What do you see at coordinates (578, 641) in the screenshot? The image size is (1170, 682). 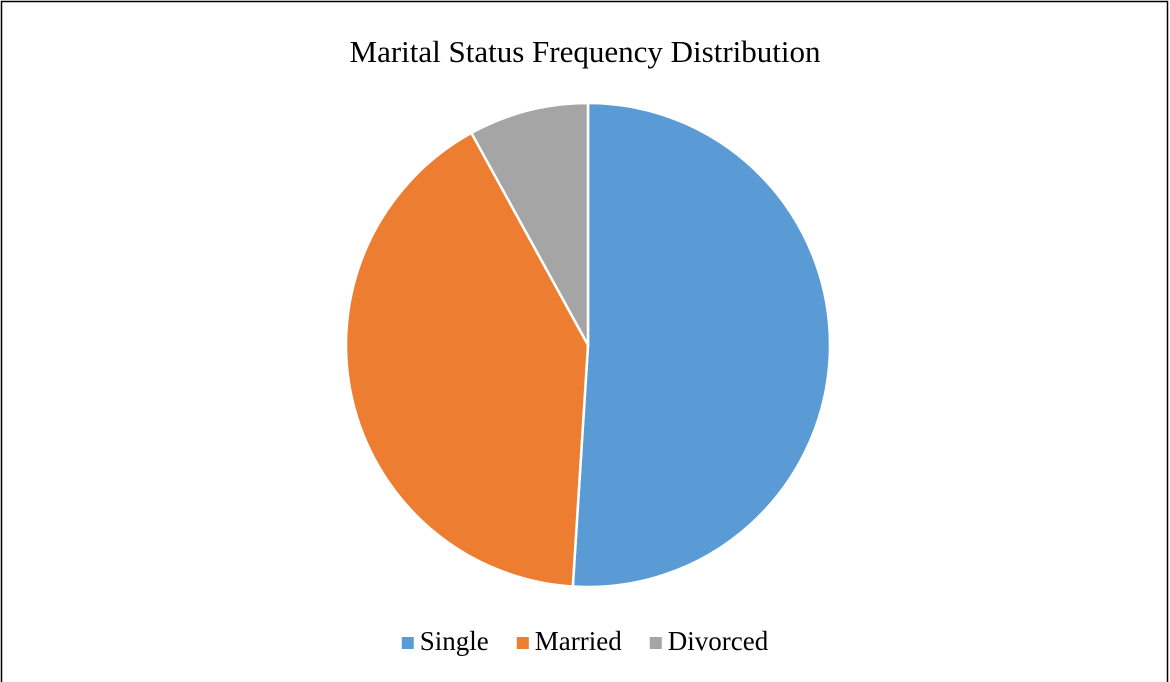 I see `legend-label: Married` at bounding box center [578, 641].